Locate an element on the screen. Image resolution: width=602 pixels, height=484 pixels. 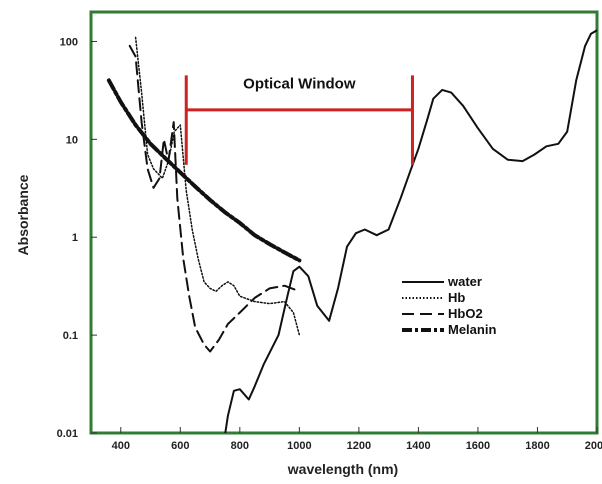
x-tick-label: 1400 is located at coordinates (418, 446).